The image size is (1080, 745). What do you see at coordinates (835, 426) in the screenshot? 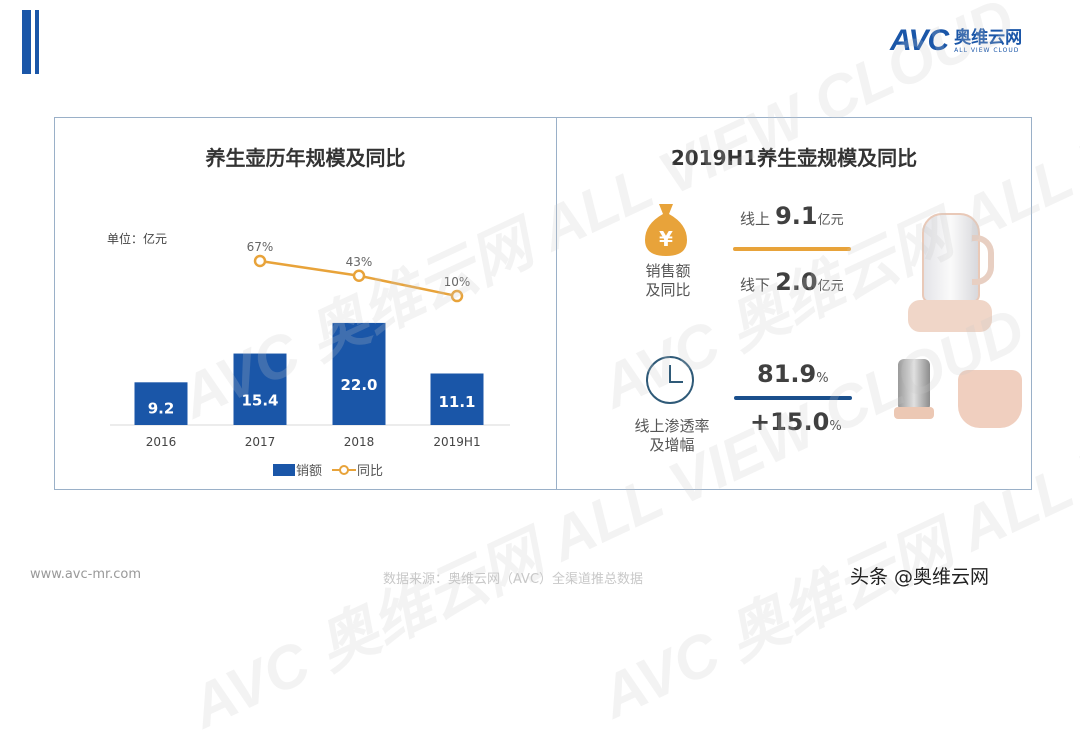
I see `increase-unit: %` at bounding box center [835, 426].